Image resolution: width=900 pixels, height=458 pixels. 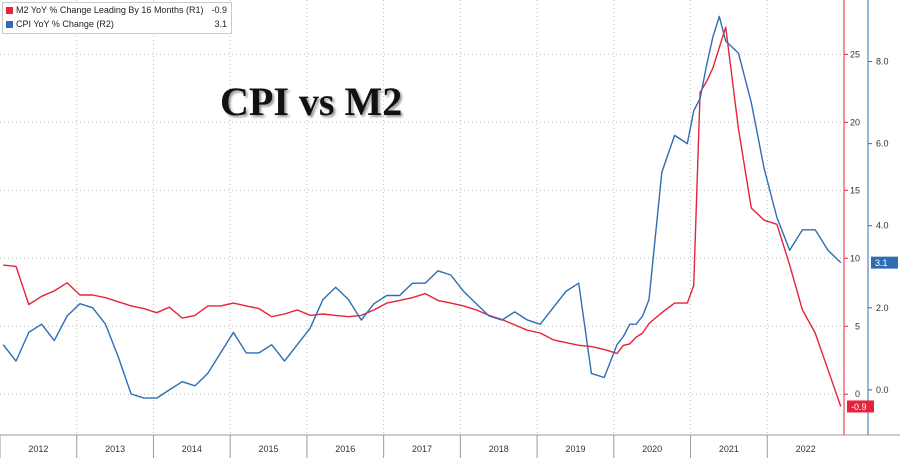 I want to click on x-tick-label: 2017, so click(x=422, y=449).